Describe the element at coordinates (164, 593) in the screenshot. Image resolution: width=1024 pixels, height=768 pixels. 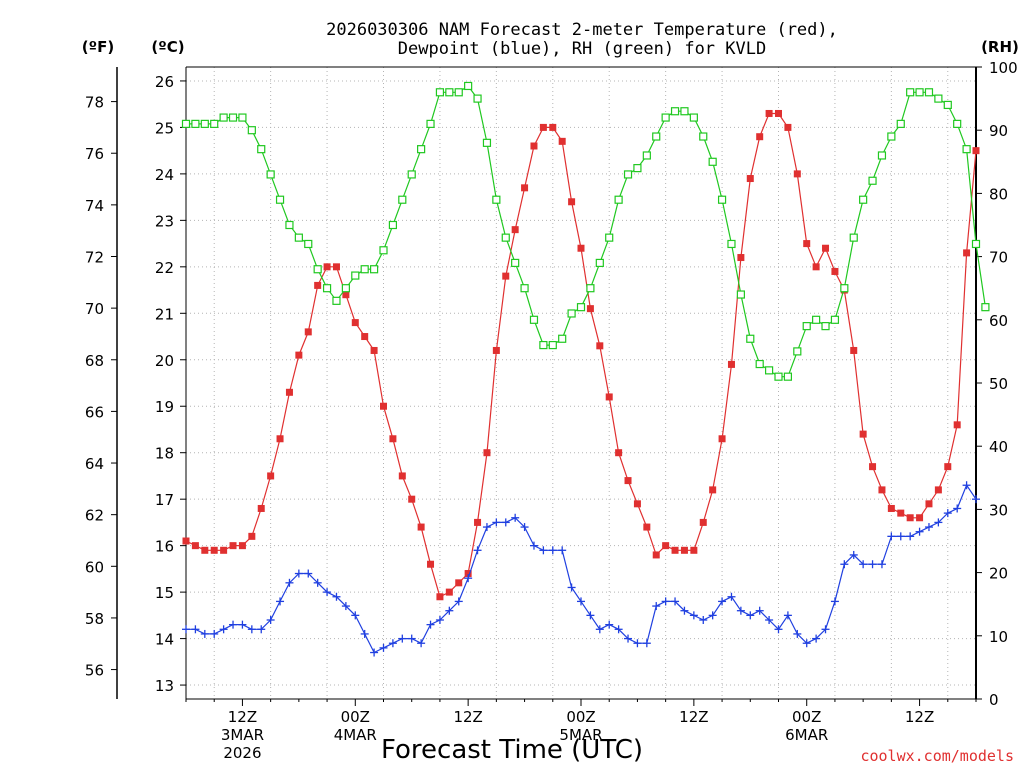
I see `celsius-tick-label: 15` at that location.